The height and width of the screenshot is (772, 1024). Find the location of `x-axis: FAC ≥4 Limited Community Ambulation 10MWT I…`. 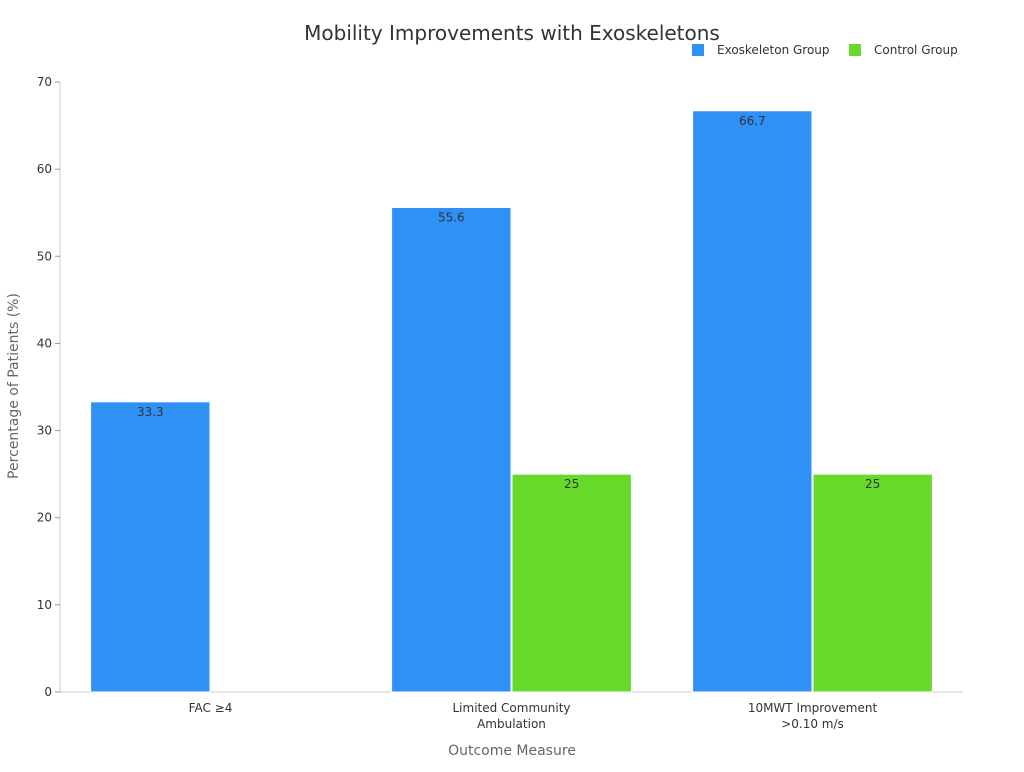

x-axis: FAC ≥4 Limited Community Ambulation 10MWT I… is located at coordinates (511, 711).